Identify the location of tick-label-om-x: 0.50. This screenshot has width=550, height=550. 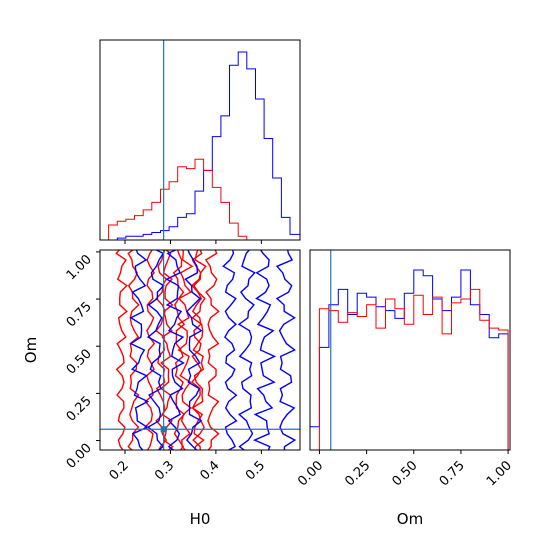
(405, 473).